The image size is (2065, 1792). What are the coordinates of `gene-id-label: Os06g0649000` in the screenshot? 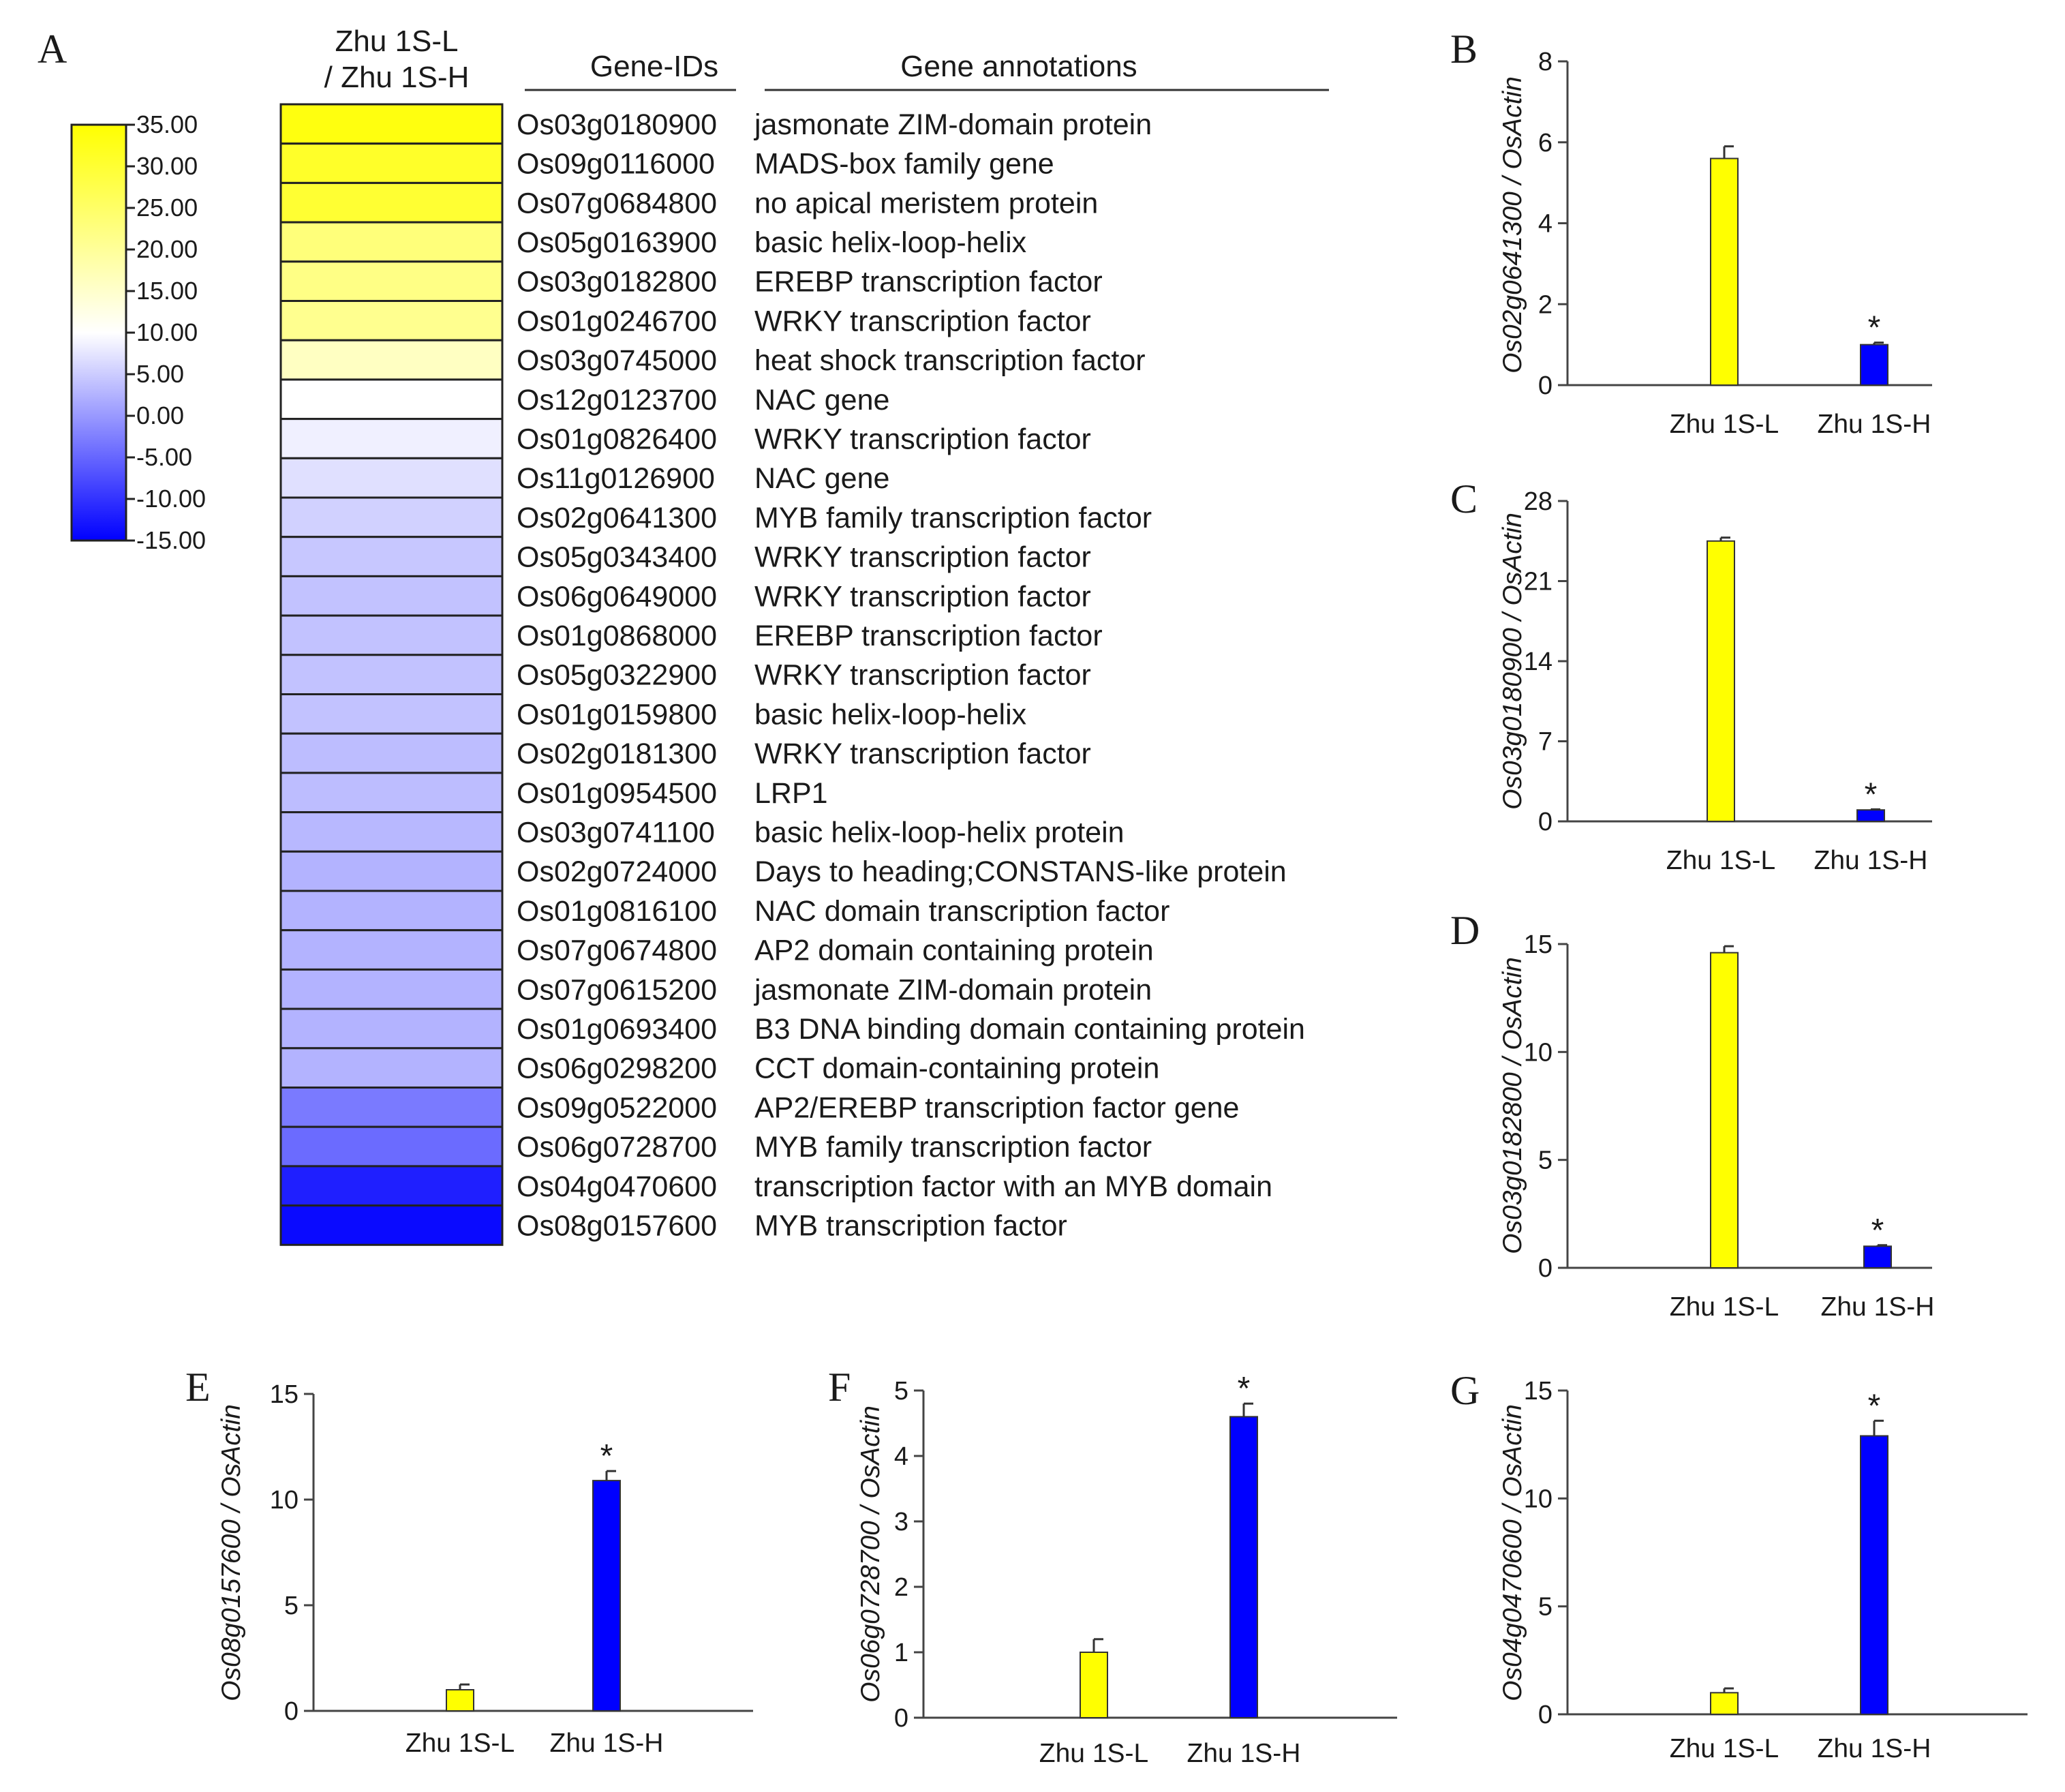 It's located at (617, 596).